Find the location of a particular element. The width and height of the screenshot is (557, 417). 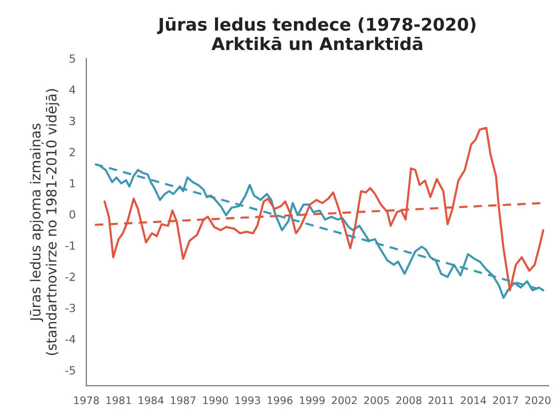

x-tick-label: 1984 is located at coordinates (151, 400).